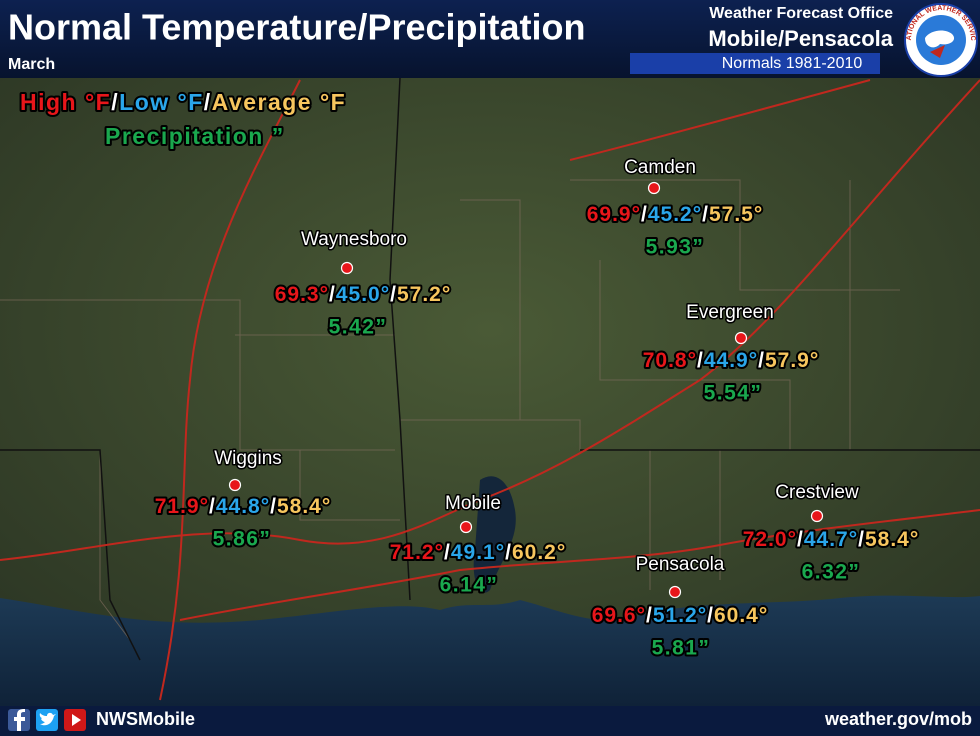 The image size is (980, 736). I want to click on precipitation: 6.32”, so click(831, 572).